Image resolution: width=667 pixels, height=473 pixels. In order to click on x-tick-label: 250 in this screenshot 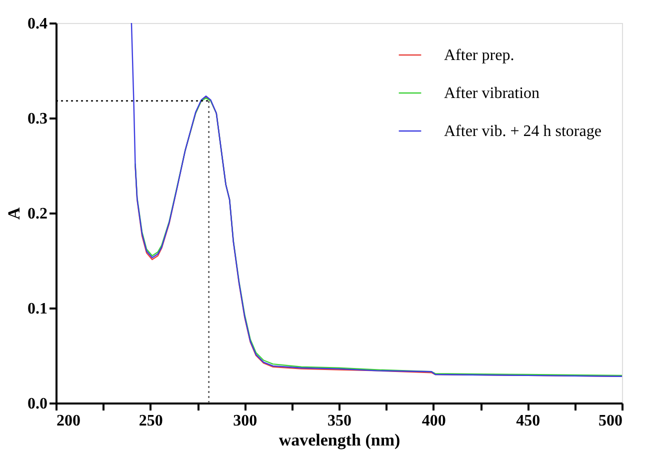, I will do `click(150, 421)`.